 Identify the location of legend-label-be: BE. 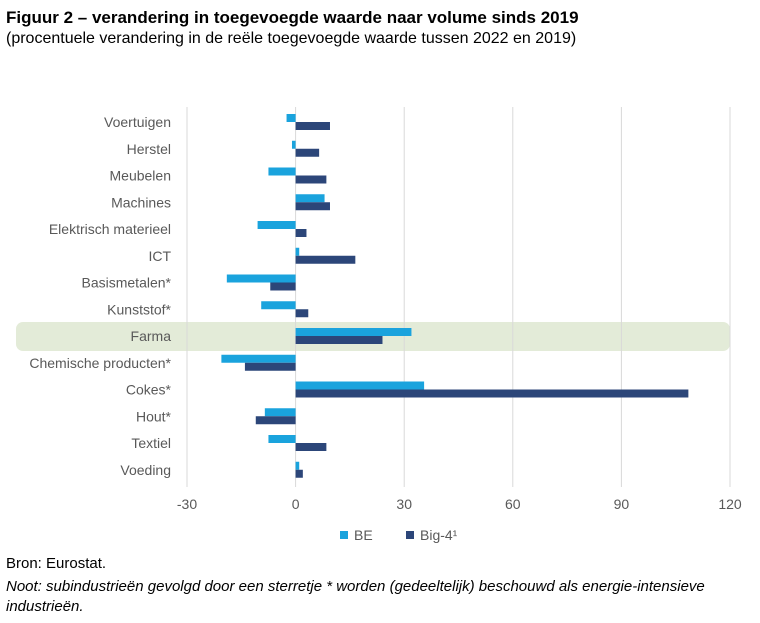
(363, 535).